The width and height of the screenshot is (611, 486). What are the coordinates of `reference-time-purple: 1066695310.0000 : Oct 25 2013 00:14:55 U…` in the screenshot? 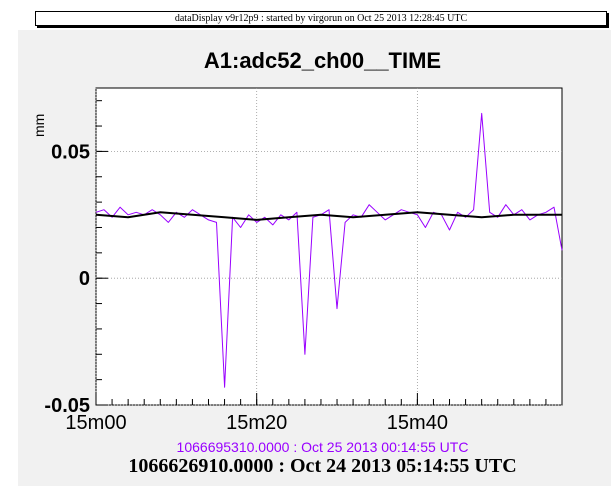 It's located at (322, 447).